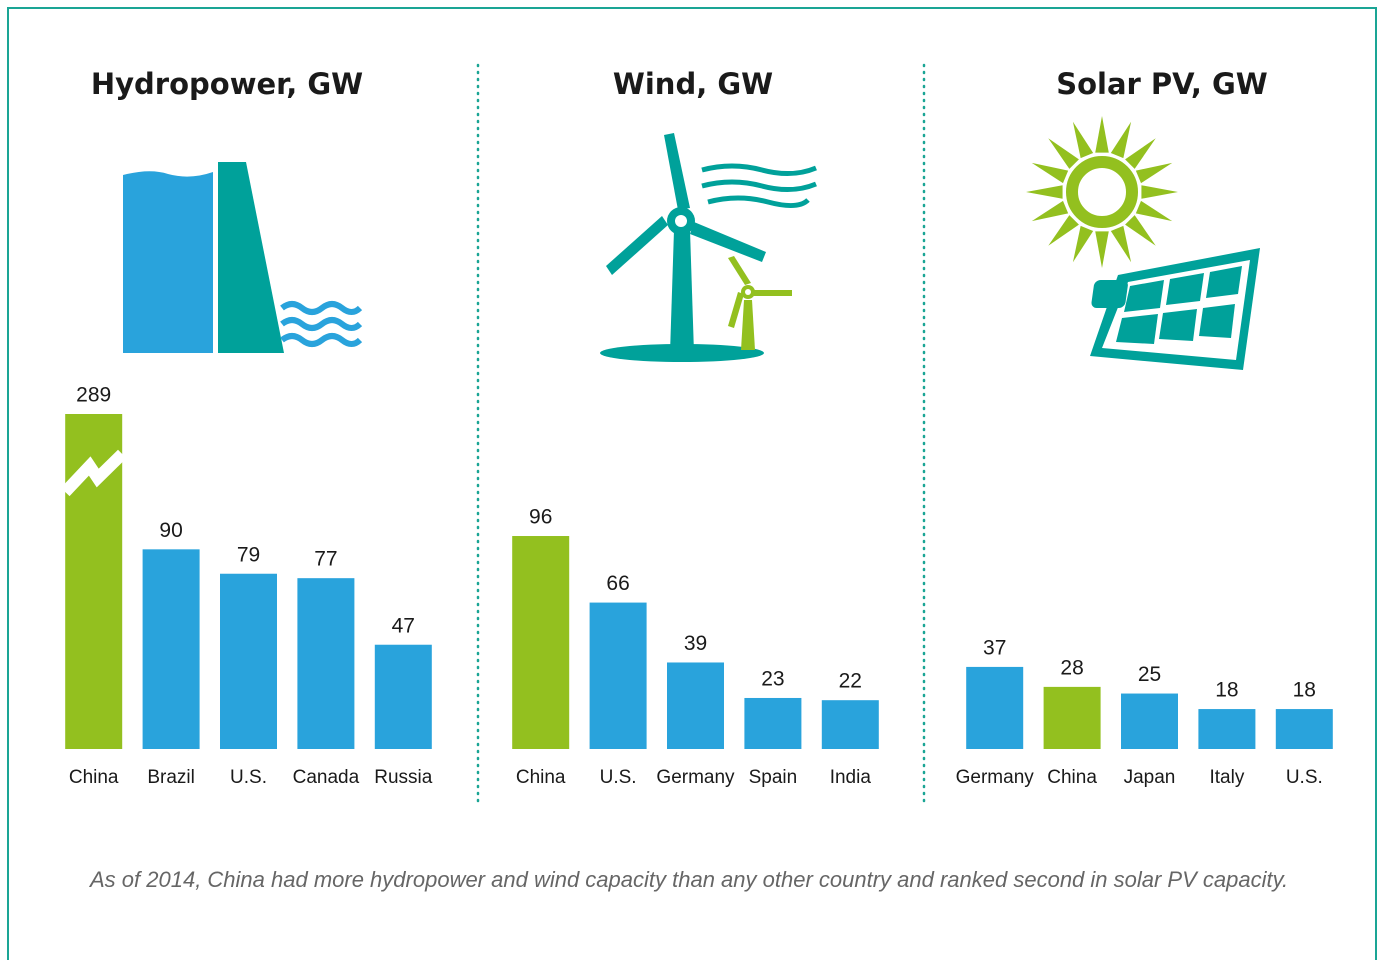 The width and height of the screenshot is (1384, 960). What do you see at coordinates (248, 554) in the screenshot?
I see `value-label: 79` at bounding box center [248, 554].